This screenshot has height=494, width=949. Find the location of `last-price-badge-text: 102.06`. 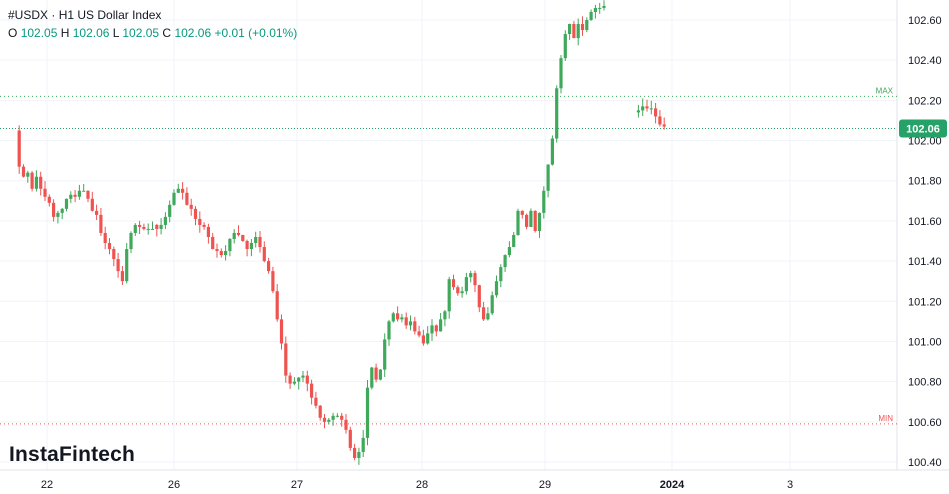

last-price-badge-text: 102.06 is located at coordinates (923, 129).